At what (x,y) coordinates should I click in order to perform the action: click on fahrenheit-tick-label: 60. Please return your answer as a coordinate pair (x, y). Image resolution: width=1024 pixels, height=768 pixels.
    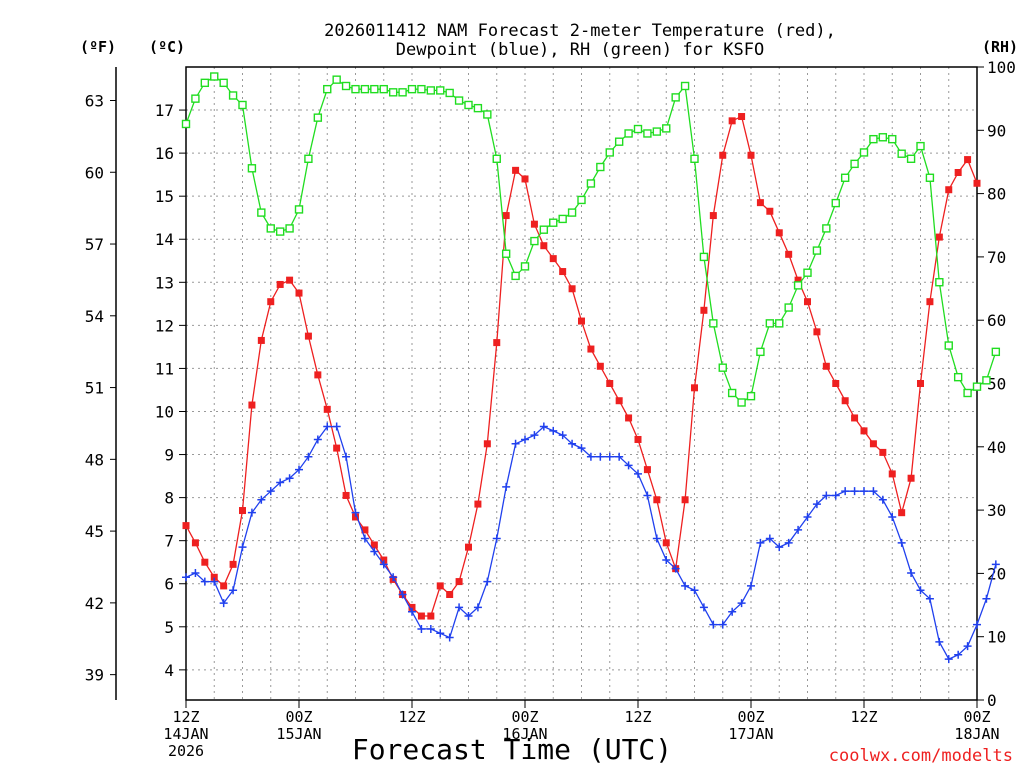
    Looking at the image, I should click on (94, 172).